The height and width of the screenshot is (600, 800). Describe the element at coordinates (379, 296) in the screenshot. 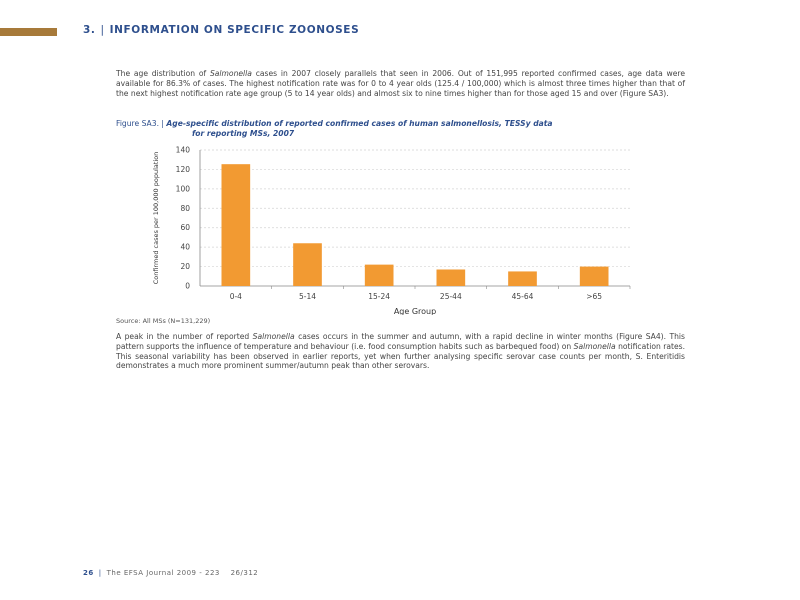

I see `x-tick-label: 15-24` at that location.